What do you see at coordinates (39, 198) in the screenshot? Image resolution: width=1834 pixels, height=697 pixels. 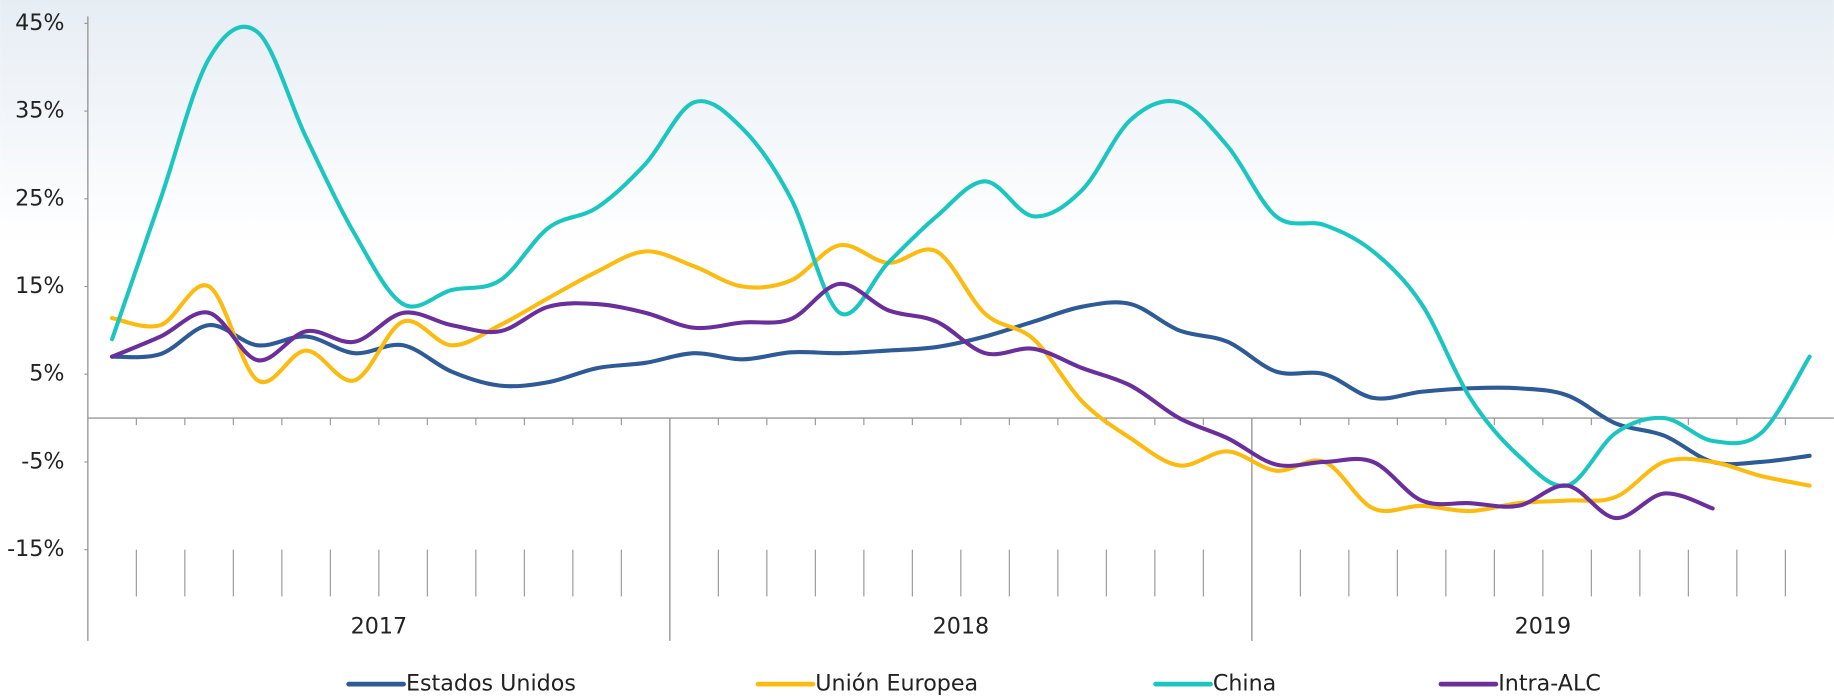 I see `y-tick-label: 25%` at bounding box center [39, 198].